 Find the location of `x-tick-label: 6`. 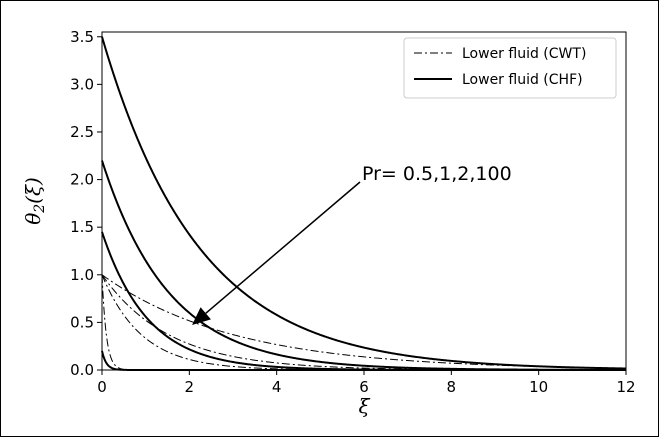

x-tick-label: 6 is located at coordinates (364, 387).